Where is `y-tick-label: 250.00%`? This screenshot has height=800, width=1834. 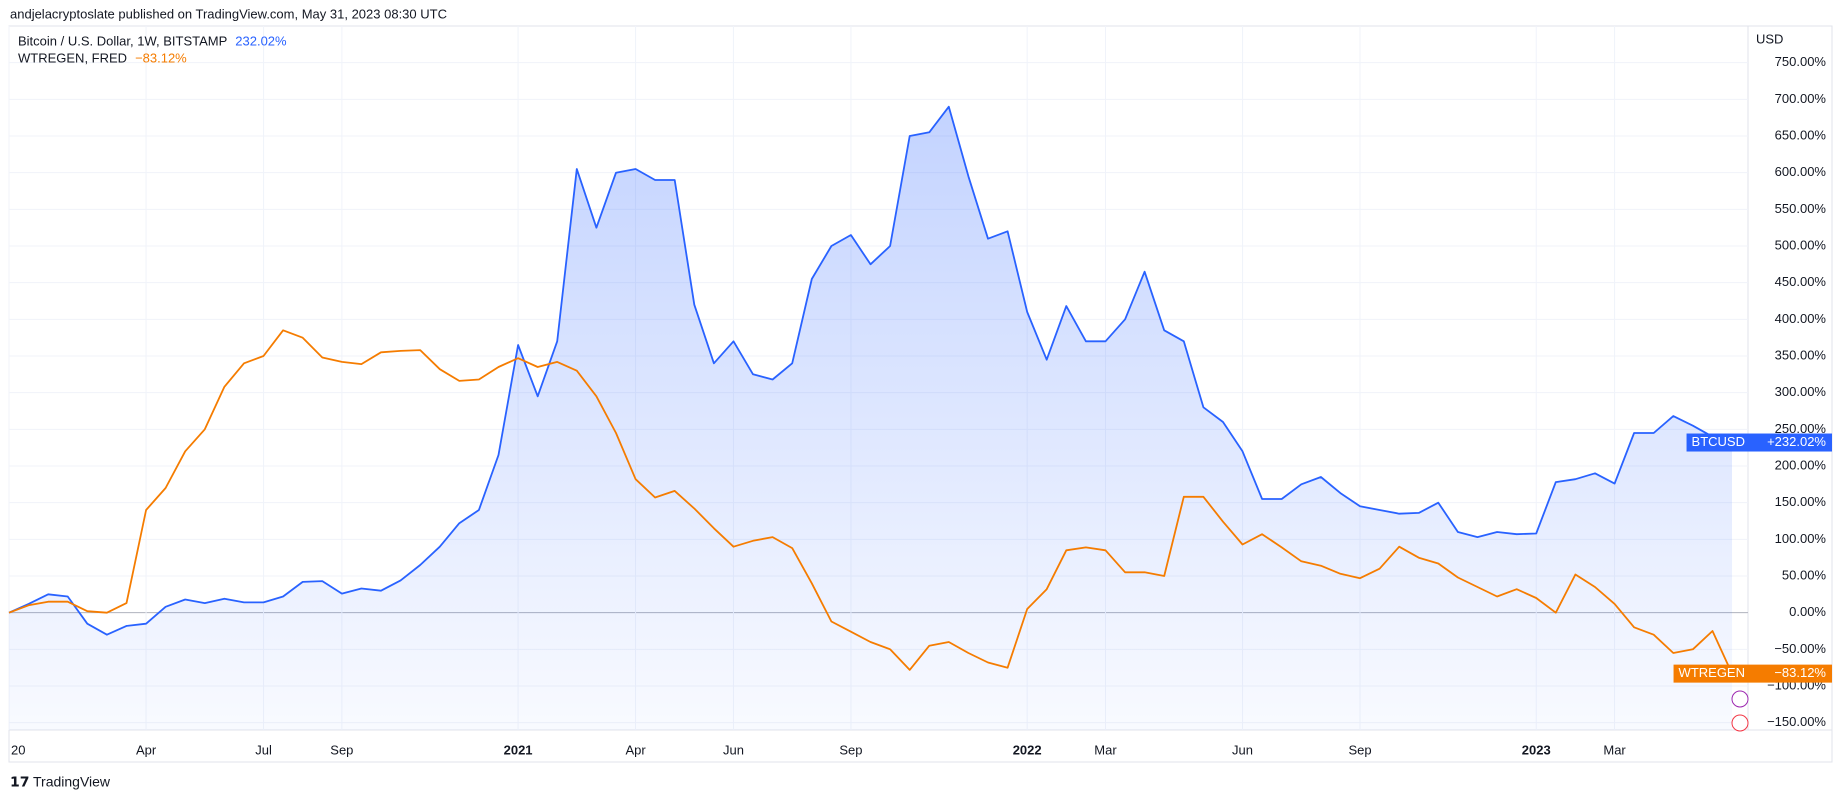
y-tick-label: 250.00% is located at coordinates (1801, 428).